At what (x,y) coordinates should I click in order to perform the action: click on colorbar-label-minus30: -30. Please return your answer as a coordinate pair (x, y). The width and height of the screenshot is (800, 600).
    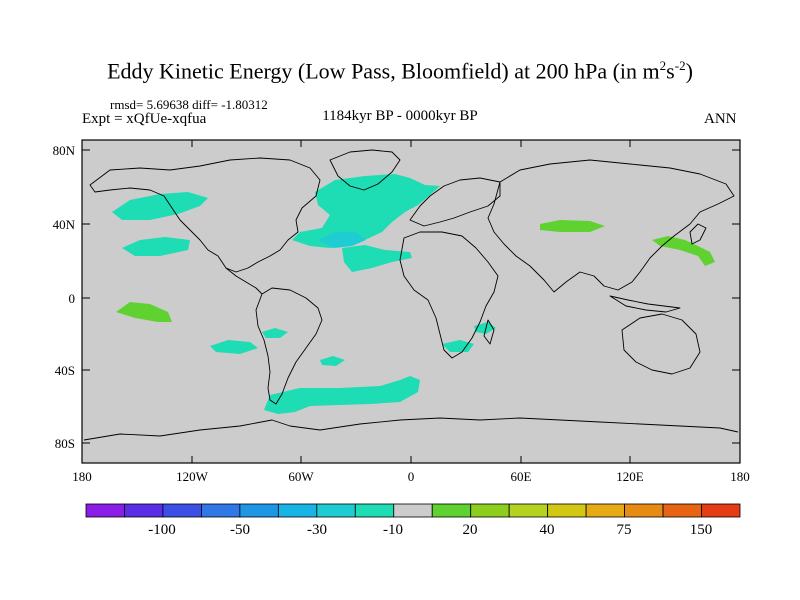
    Looking at the image, I should click on (317, 530).